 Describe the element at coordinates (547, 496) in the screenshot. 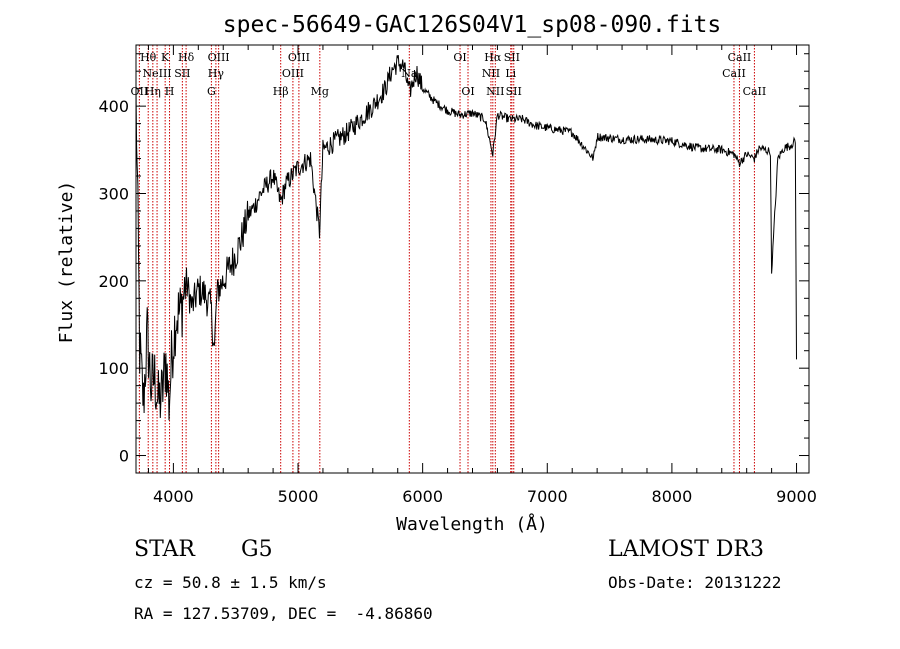

I see `x-tick-label: 7000` at that location.